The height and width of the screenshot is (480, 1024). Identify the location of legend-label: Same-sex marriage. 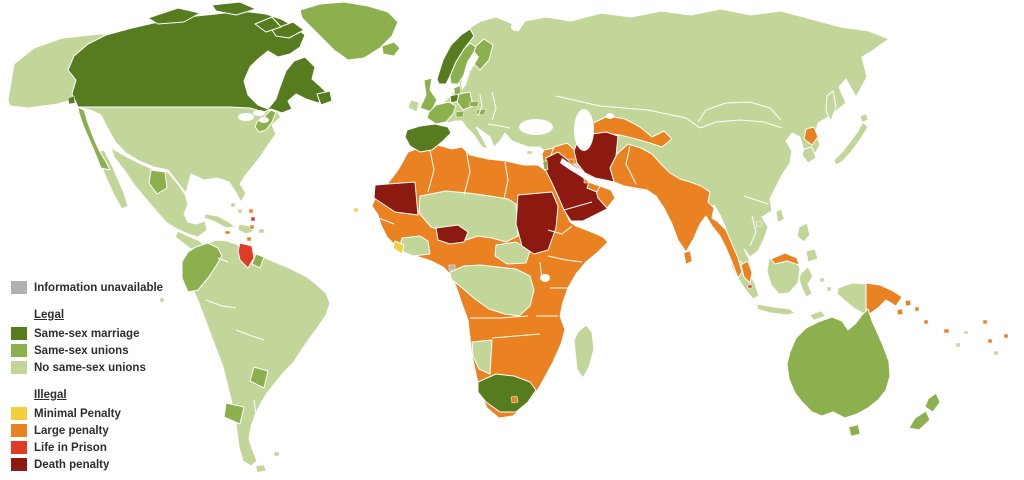
(87, 333).